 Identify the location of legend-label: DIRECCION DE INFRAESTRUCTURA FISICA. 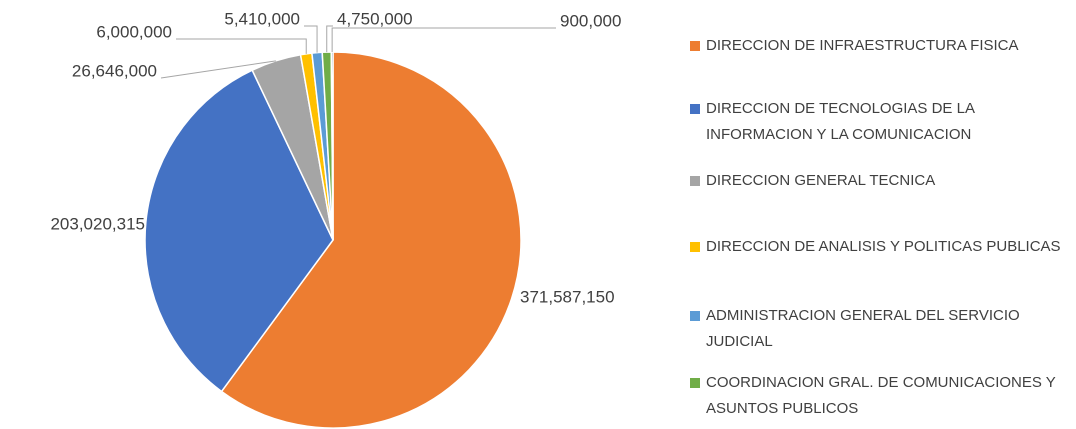
(862, 45).